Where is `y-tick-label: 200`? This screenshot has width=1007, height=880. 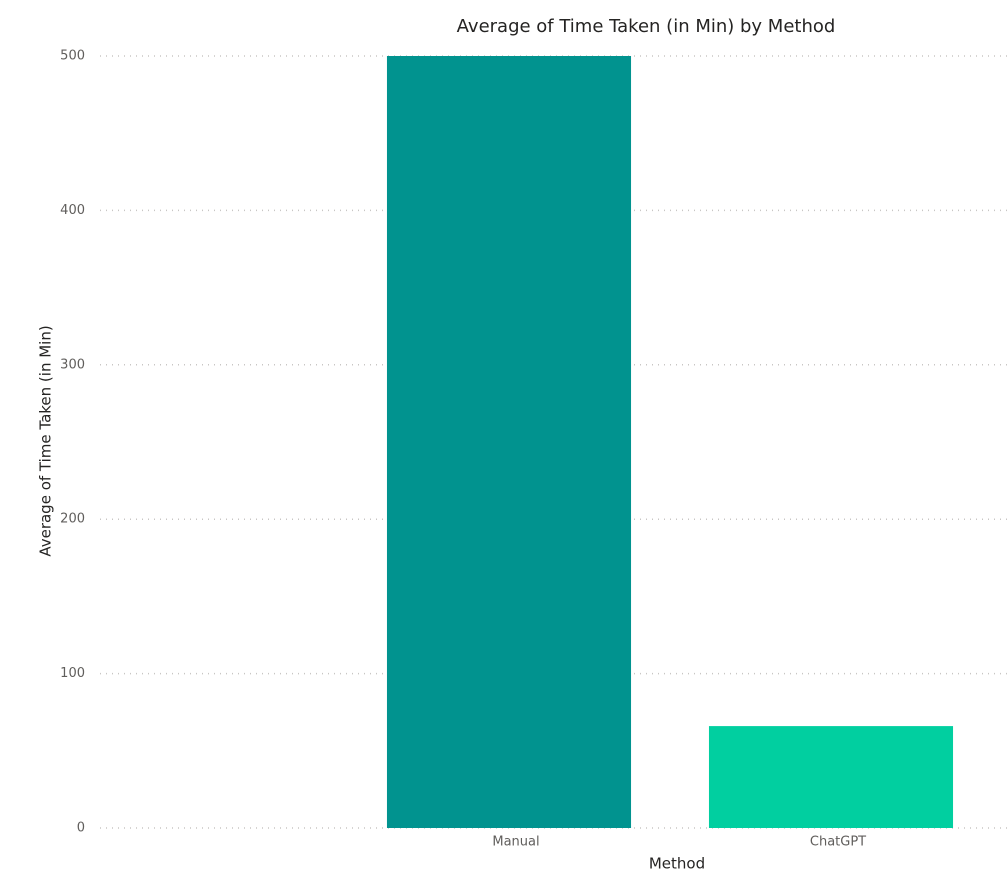
y-tick-label: 200 is located at coordinates (72, 519).